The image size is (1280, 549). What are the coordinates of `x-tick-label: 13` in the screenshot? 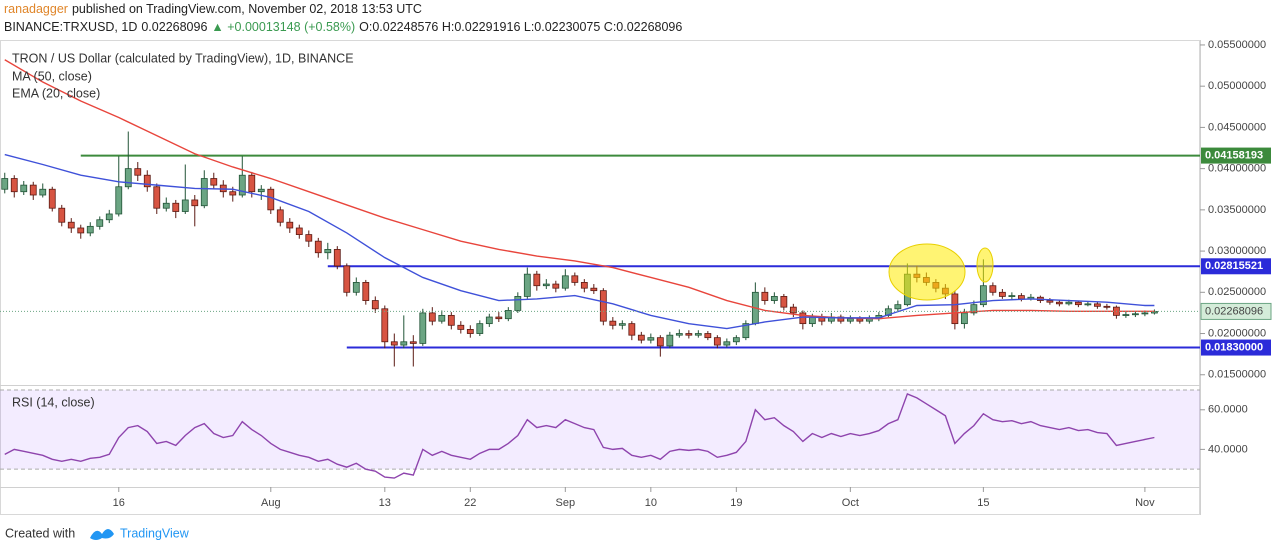 It's located at (385, 503).